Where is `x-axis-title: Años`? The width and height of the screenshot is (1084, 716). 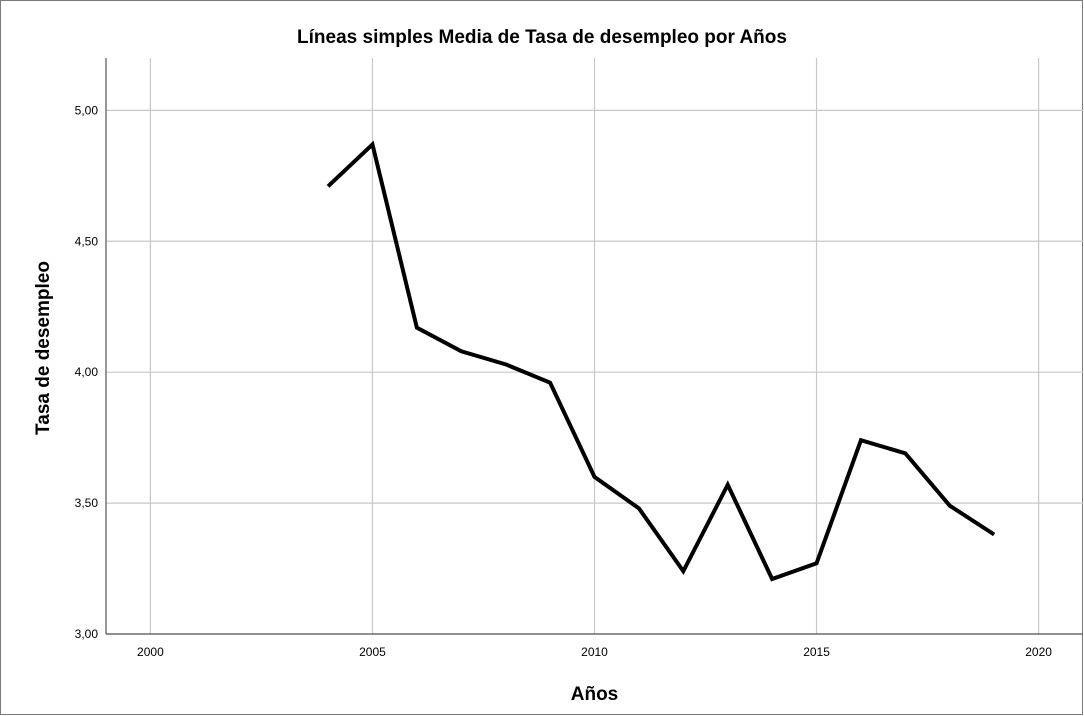
x-axis-title: Años is located at coordinates (595, 694).